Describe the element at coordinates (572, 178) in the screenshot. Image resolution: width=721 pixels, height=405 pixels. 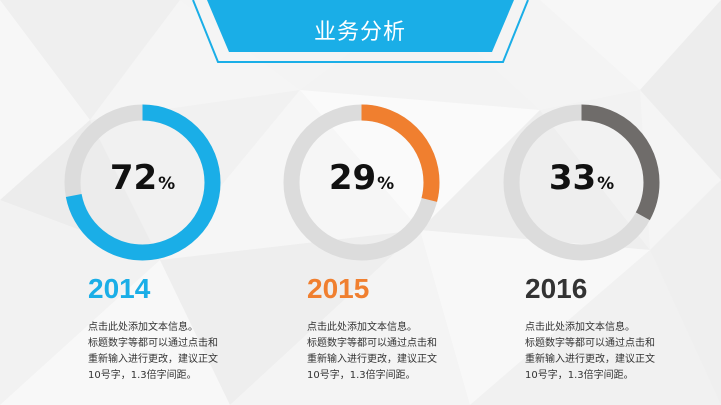
I see `donut-value-2016: 33` at that location.